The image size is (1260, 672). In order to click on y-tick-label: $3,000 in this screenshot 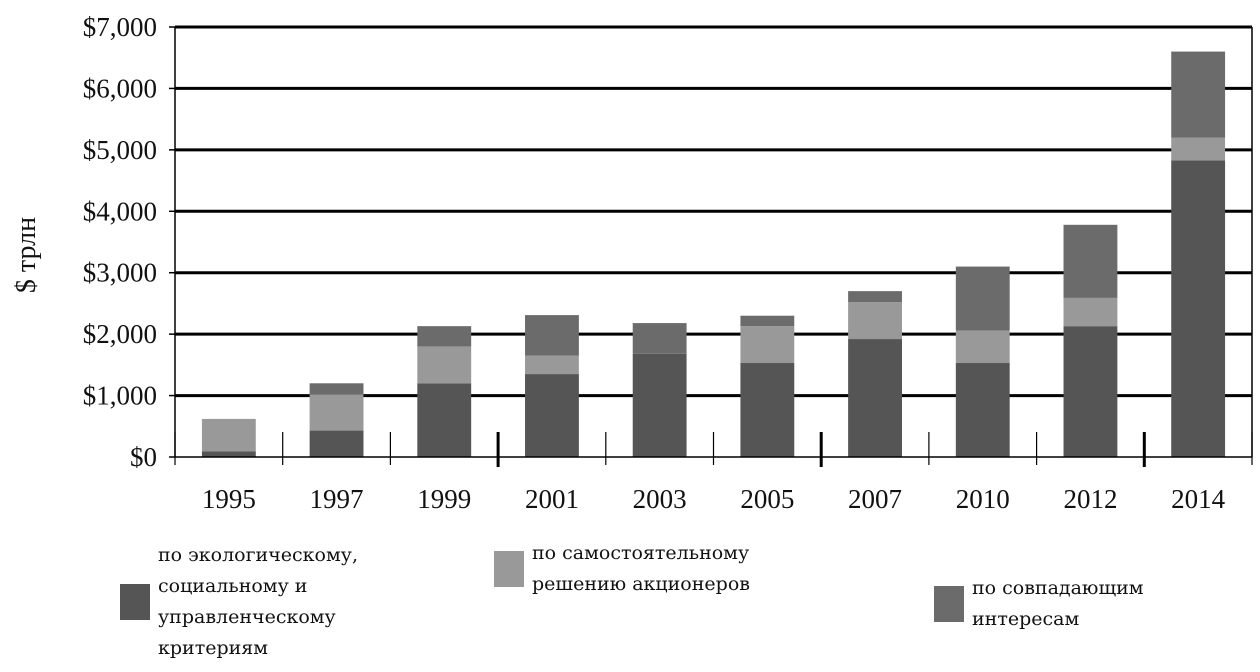, I will do `click(120, 273)`.